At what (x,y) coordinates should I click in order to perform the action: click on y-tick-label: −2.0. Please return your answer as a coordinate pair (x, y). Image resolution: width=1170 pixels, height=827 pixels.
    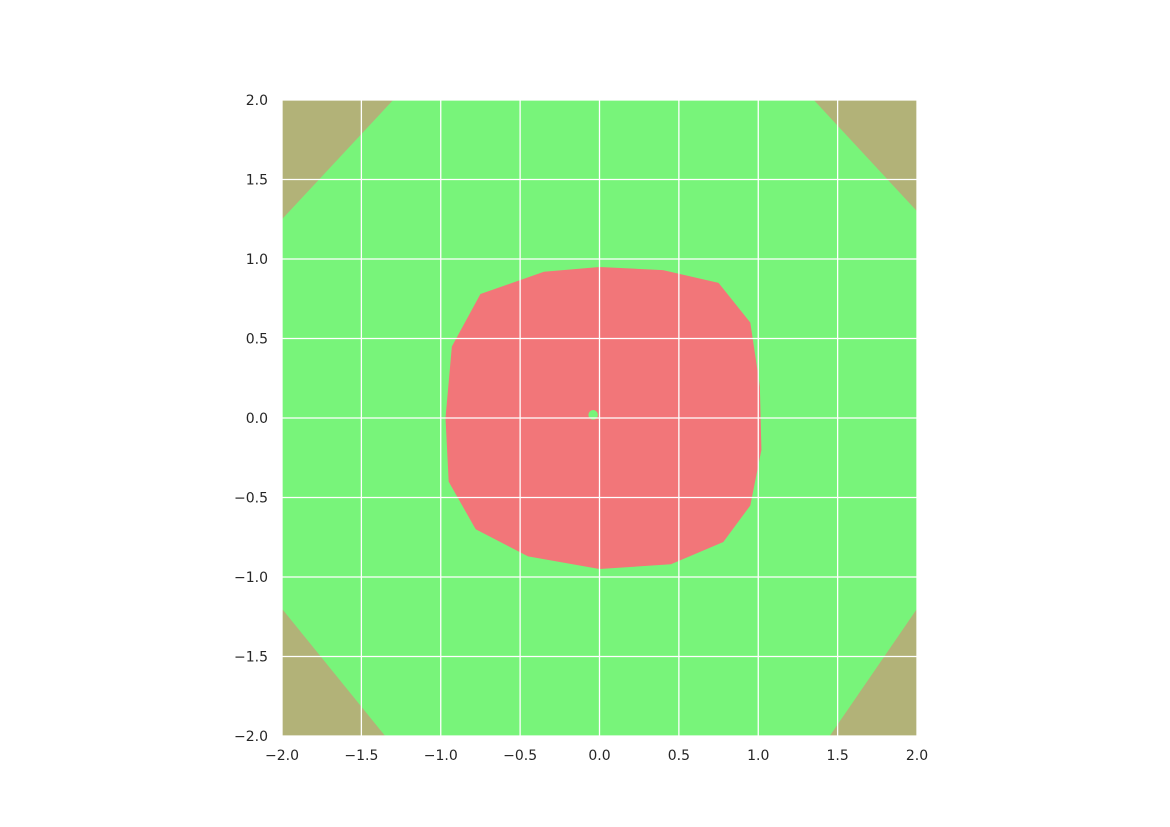
    Looking at the image, I should click on (251, 737).